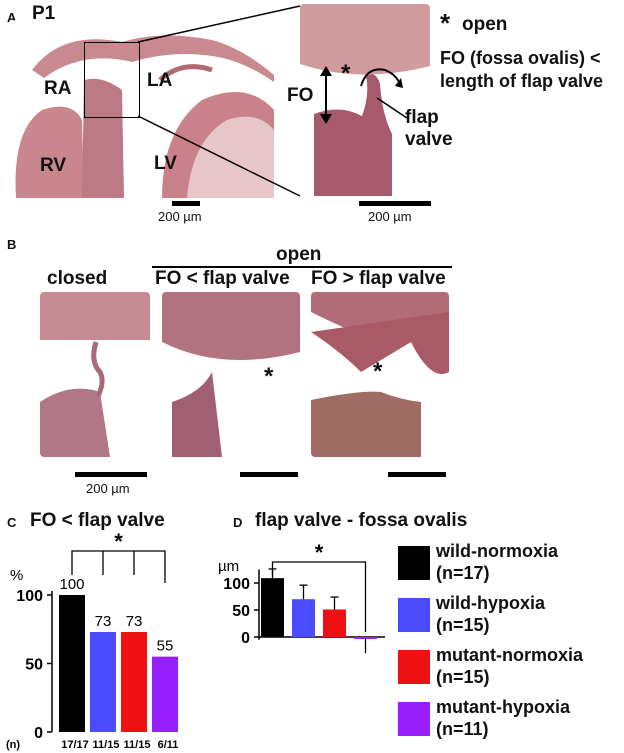  I want to click on fo-greater-star: *, so click(378, 371).